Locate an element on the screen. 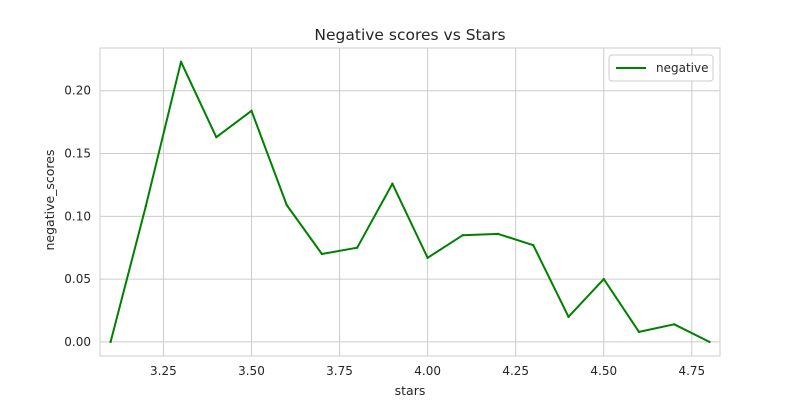 The height and width of the screenshot is (404, 800). legend: negative is located at coordinates (661, 68).